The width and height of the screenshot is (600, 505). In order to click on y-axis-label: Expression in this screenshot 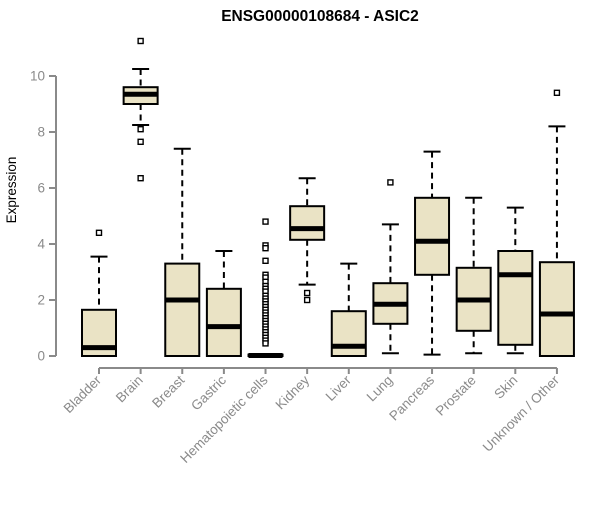, I will do `click(11, 190)`.